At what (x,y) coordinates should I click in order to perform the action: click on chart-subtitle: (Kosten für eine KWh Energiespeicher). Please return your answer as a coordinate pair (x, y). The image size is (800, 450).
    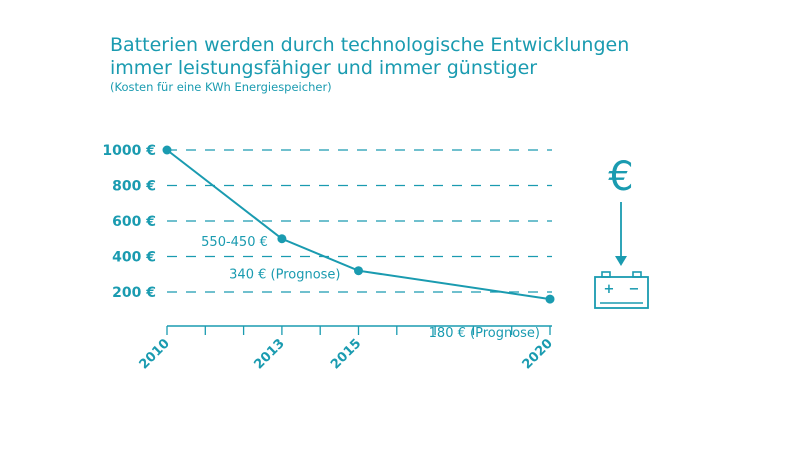
    Looking at the image, I should click on (221, 87).